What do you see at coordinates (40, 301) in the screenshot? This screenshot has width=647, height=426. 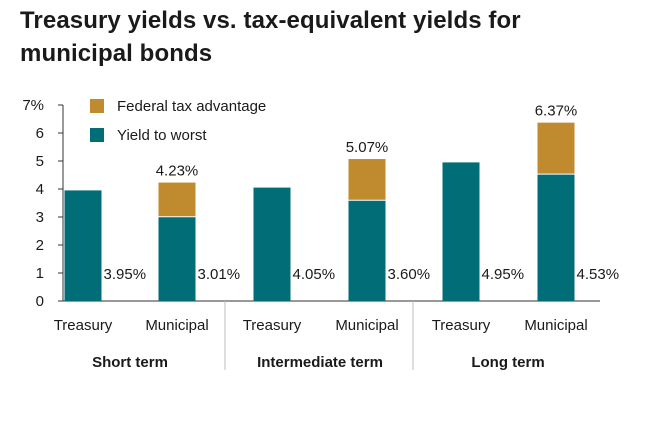 I see `y-tick-label: 0` at bounding box center [40, 301].